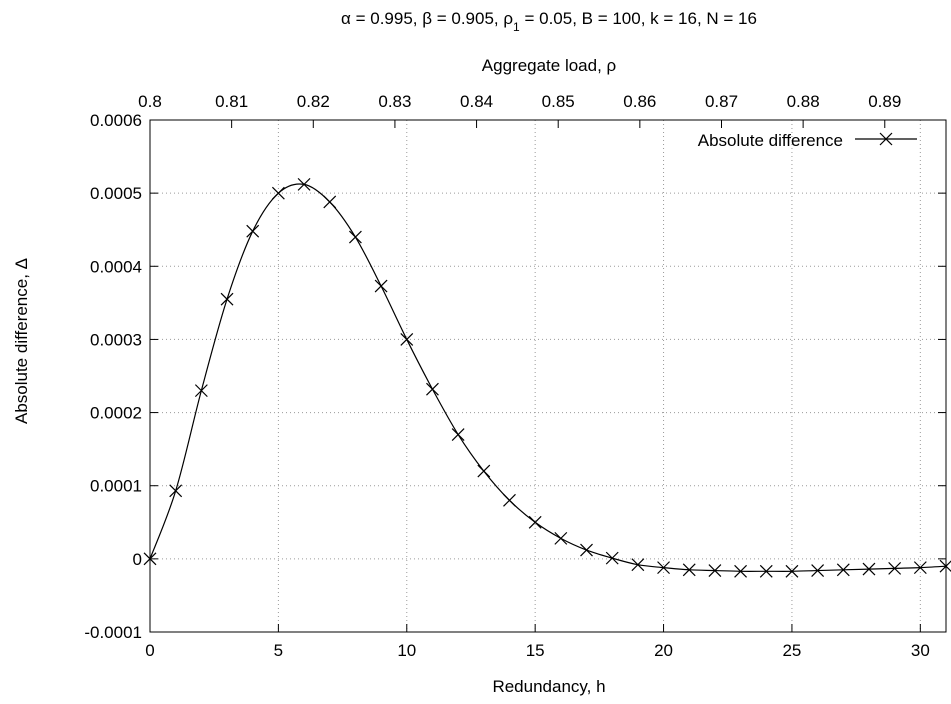 Image resolution: width=951 pixels, height=704 pixels. Describe the element at coordinates (231, 101) in the screenshot. I see `x2-tick-label: 0.81` at that location.